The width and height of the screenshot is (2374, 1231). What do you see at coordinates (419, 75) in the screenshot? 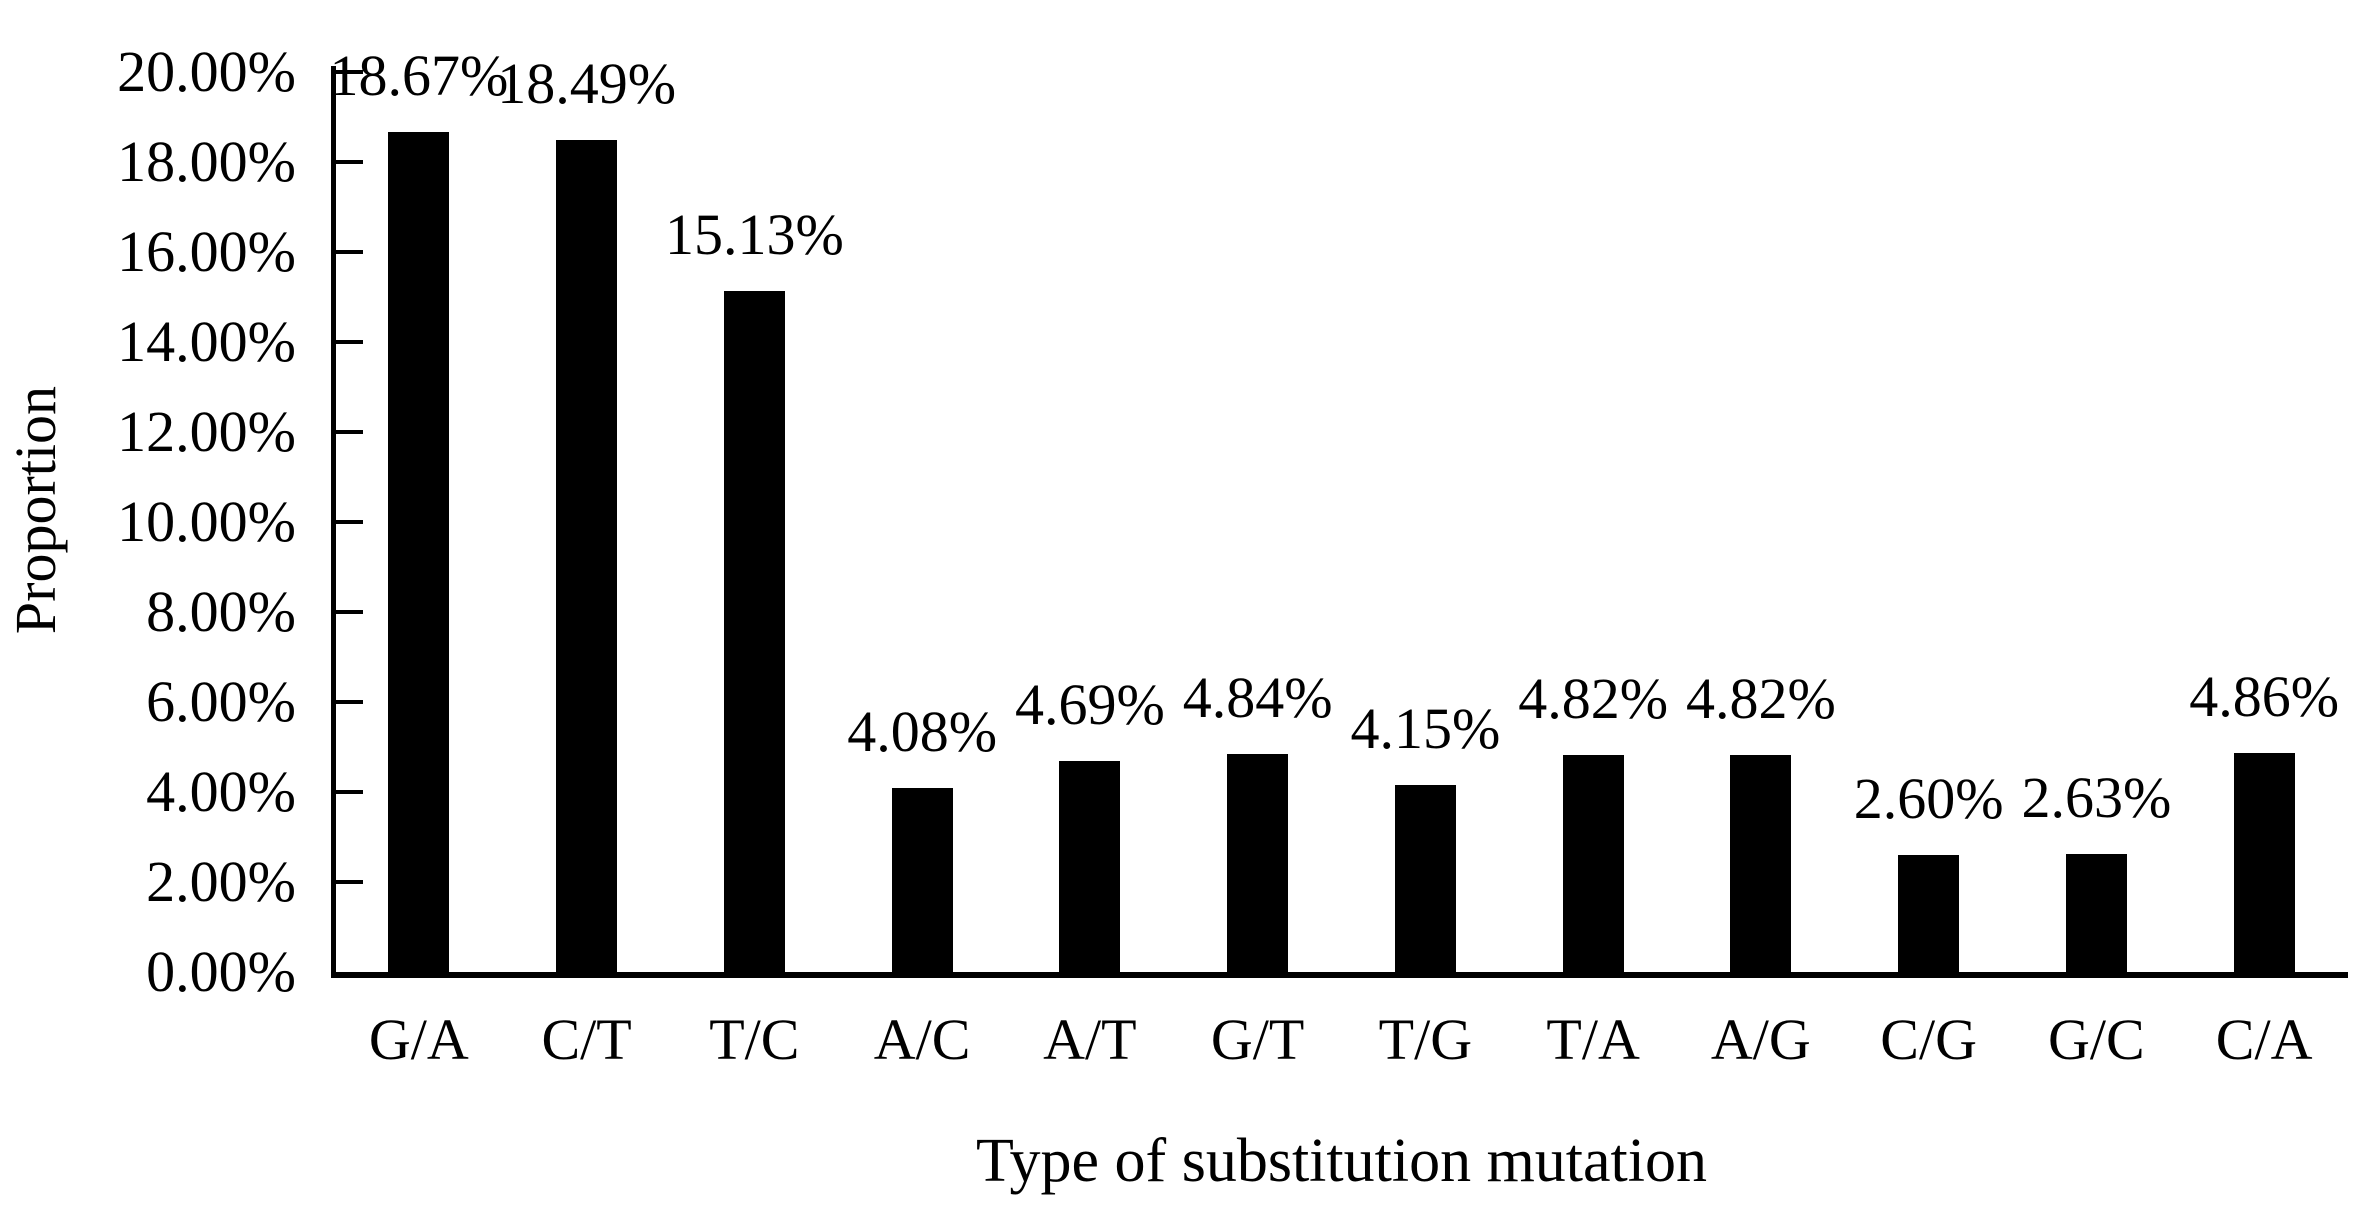
I see `bar-value-label: 18.67%` at bounding box center [419, 75].